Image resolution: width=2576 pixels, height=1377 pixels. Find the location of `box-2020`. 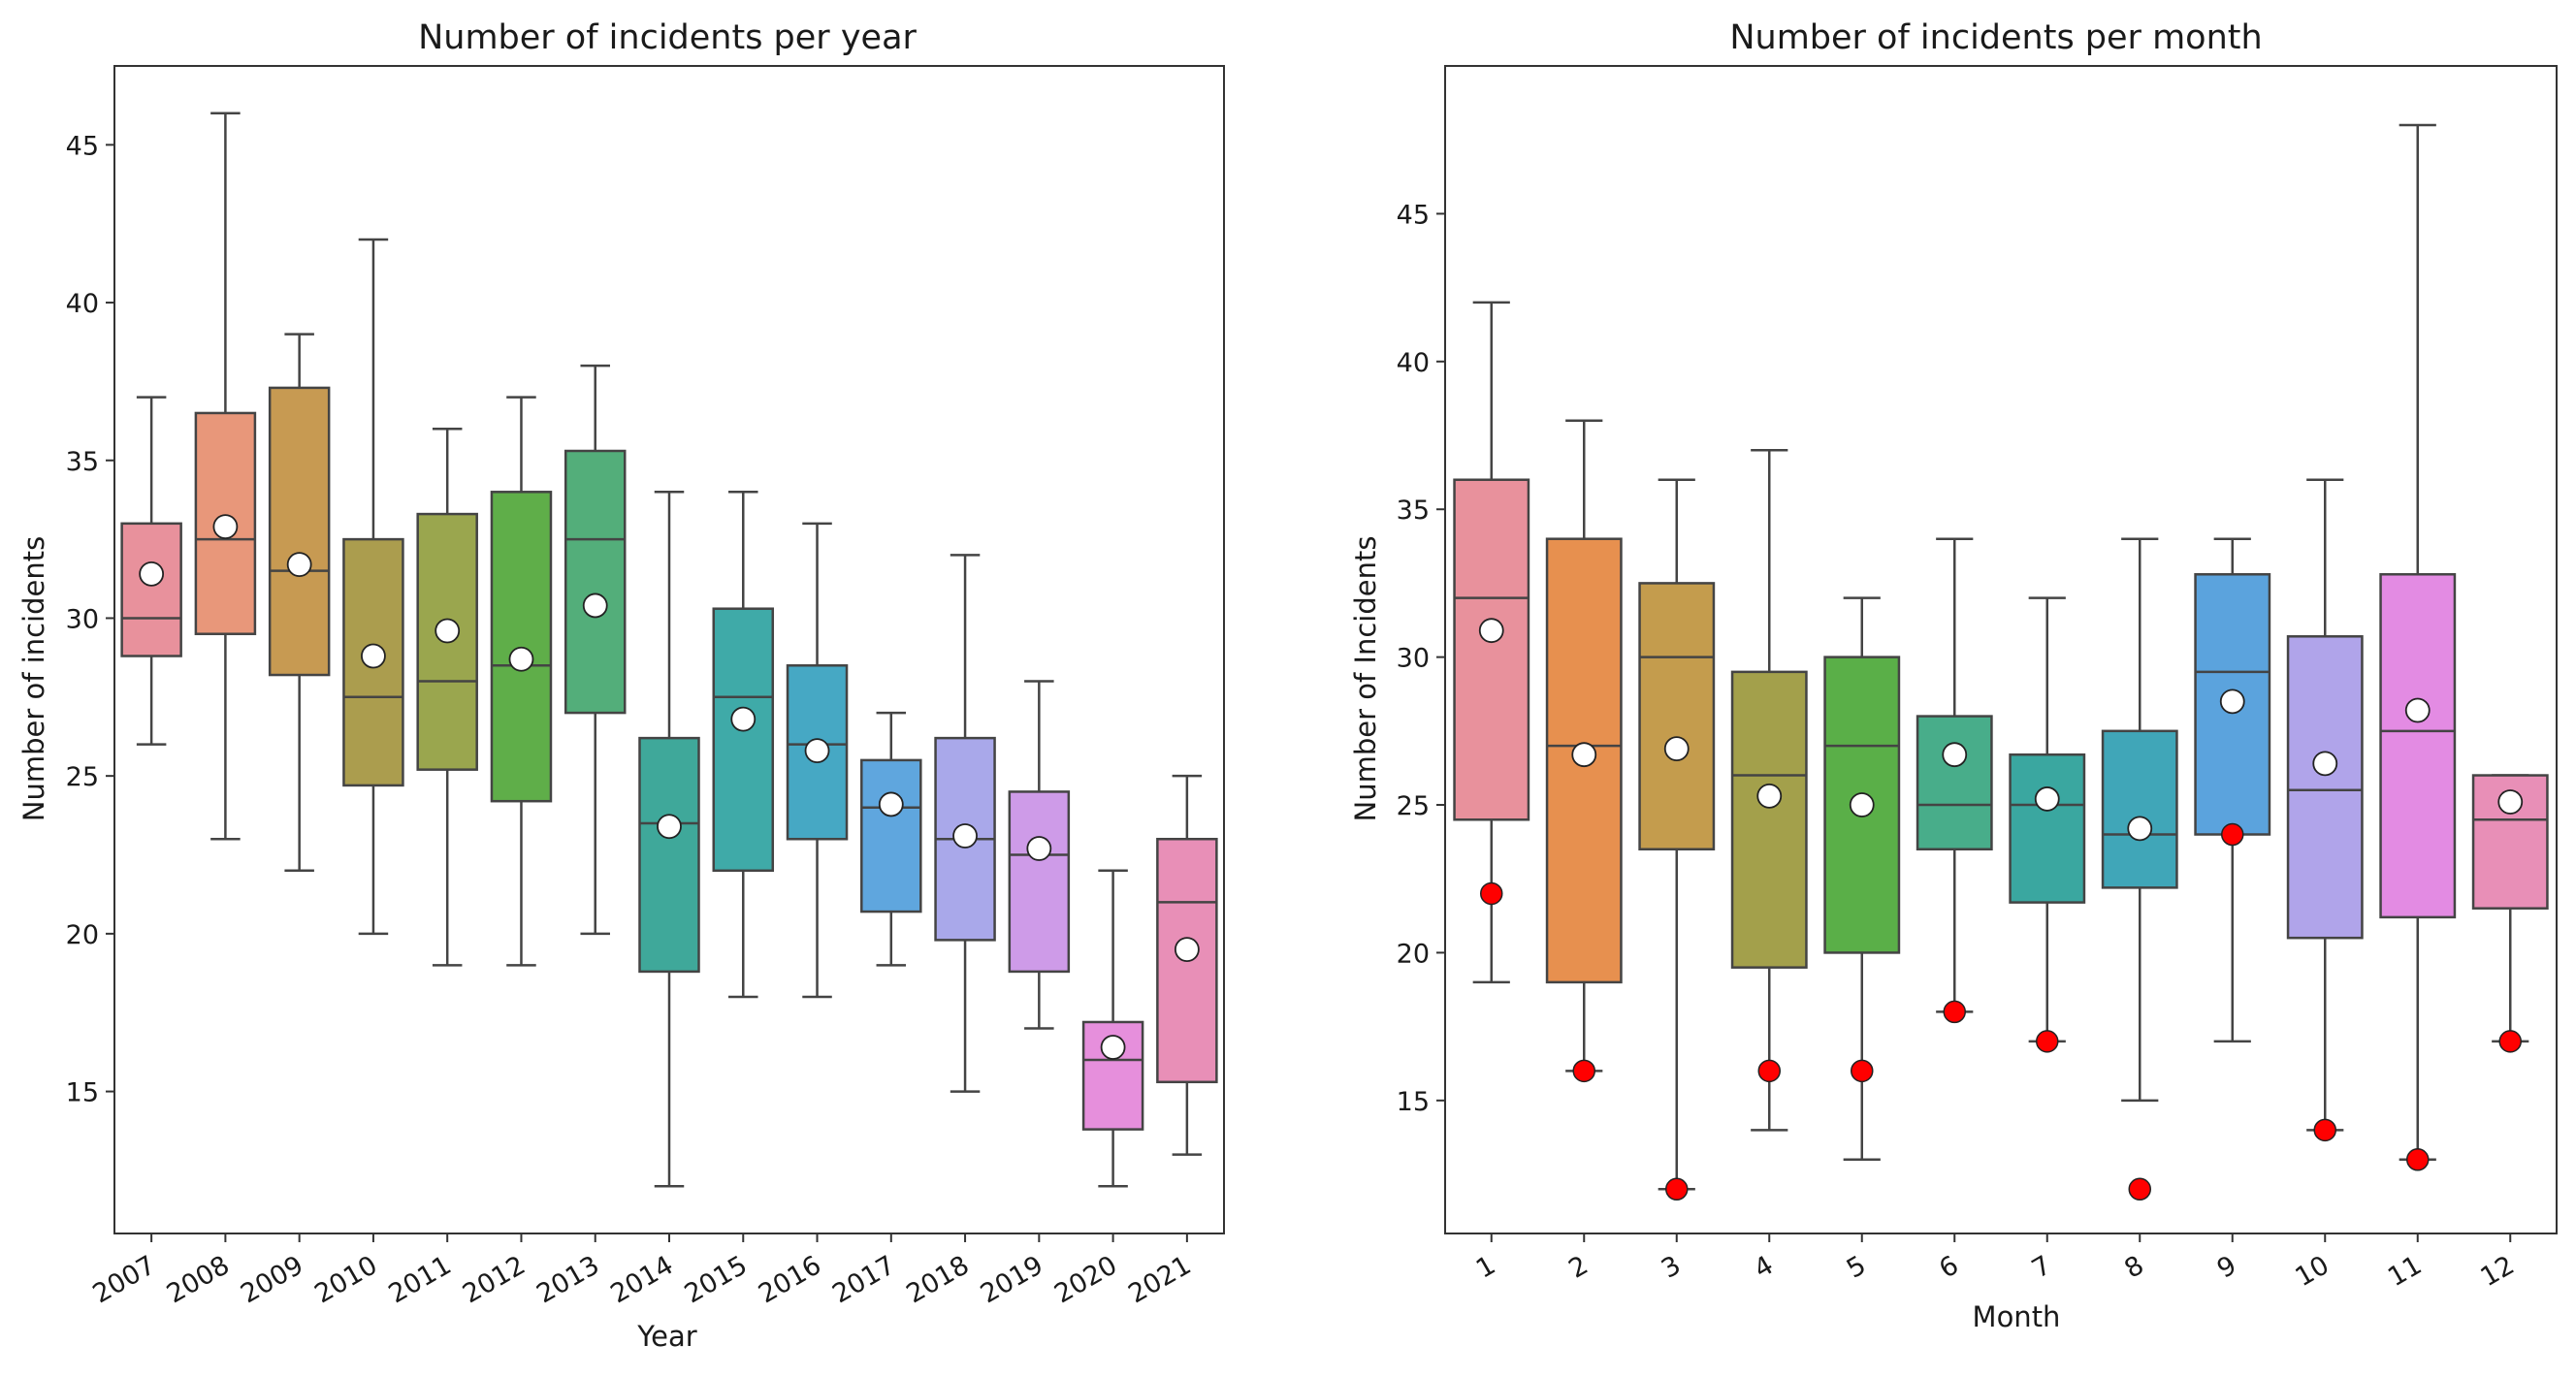

box-2020 is located at coordinates (1112, 1028).